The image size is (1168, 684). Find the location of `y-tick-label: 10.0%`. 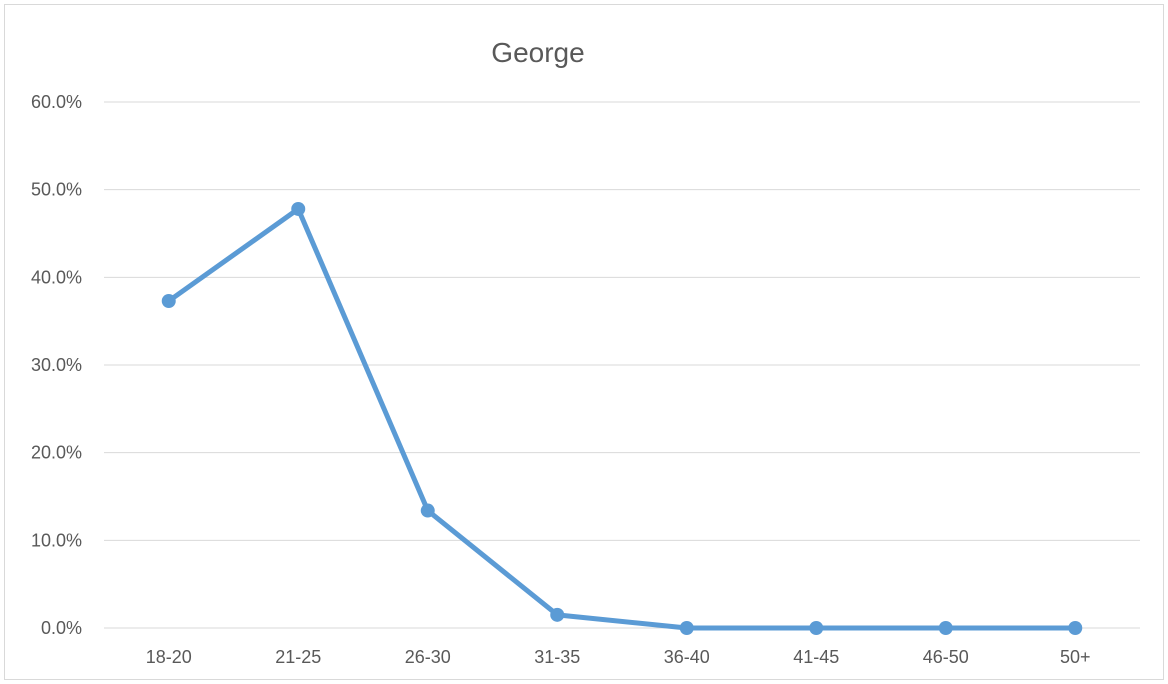

y-tick-label: 10.0% is located at coordinates (56, 540).